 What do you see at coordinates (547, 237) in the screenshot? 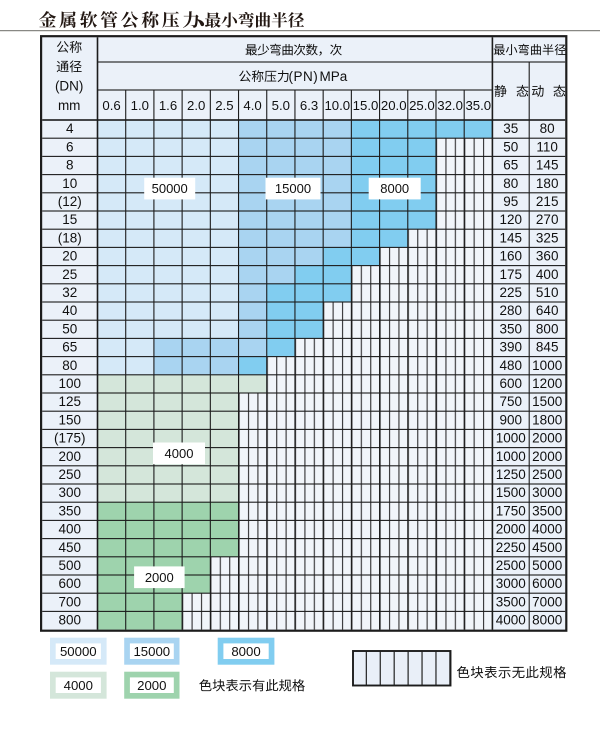
I see `svg-text: 325` at bounding box center [547, 237].